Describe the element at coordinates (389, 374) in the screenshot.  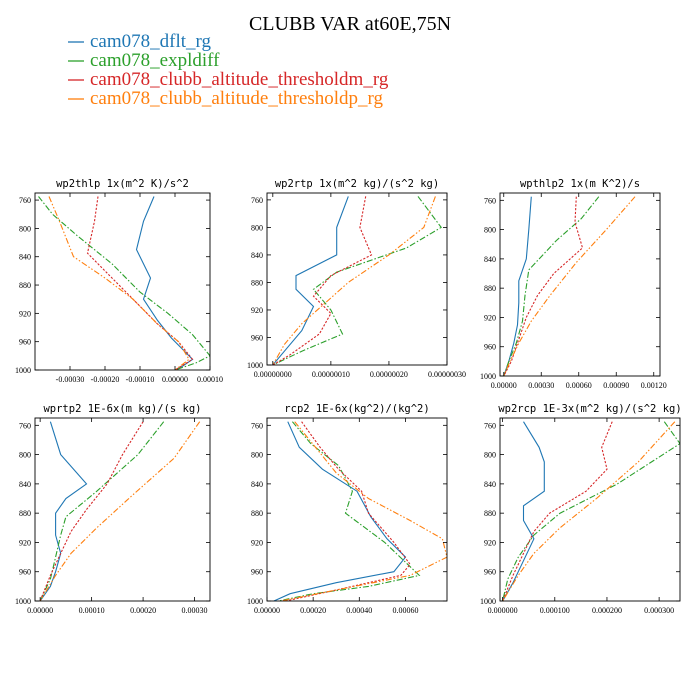
I see `x-tick-label: 0.00000020` at that location.